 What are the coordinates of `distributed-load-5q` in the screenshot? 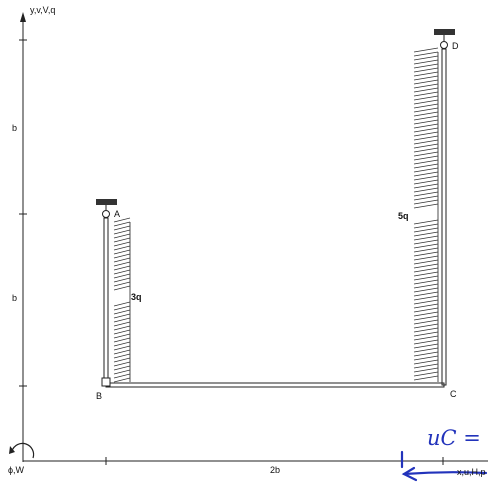 It's located at (426, 214).